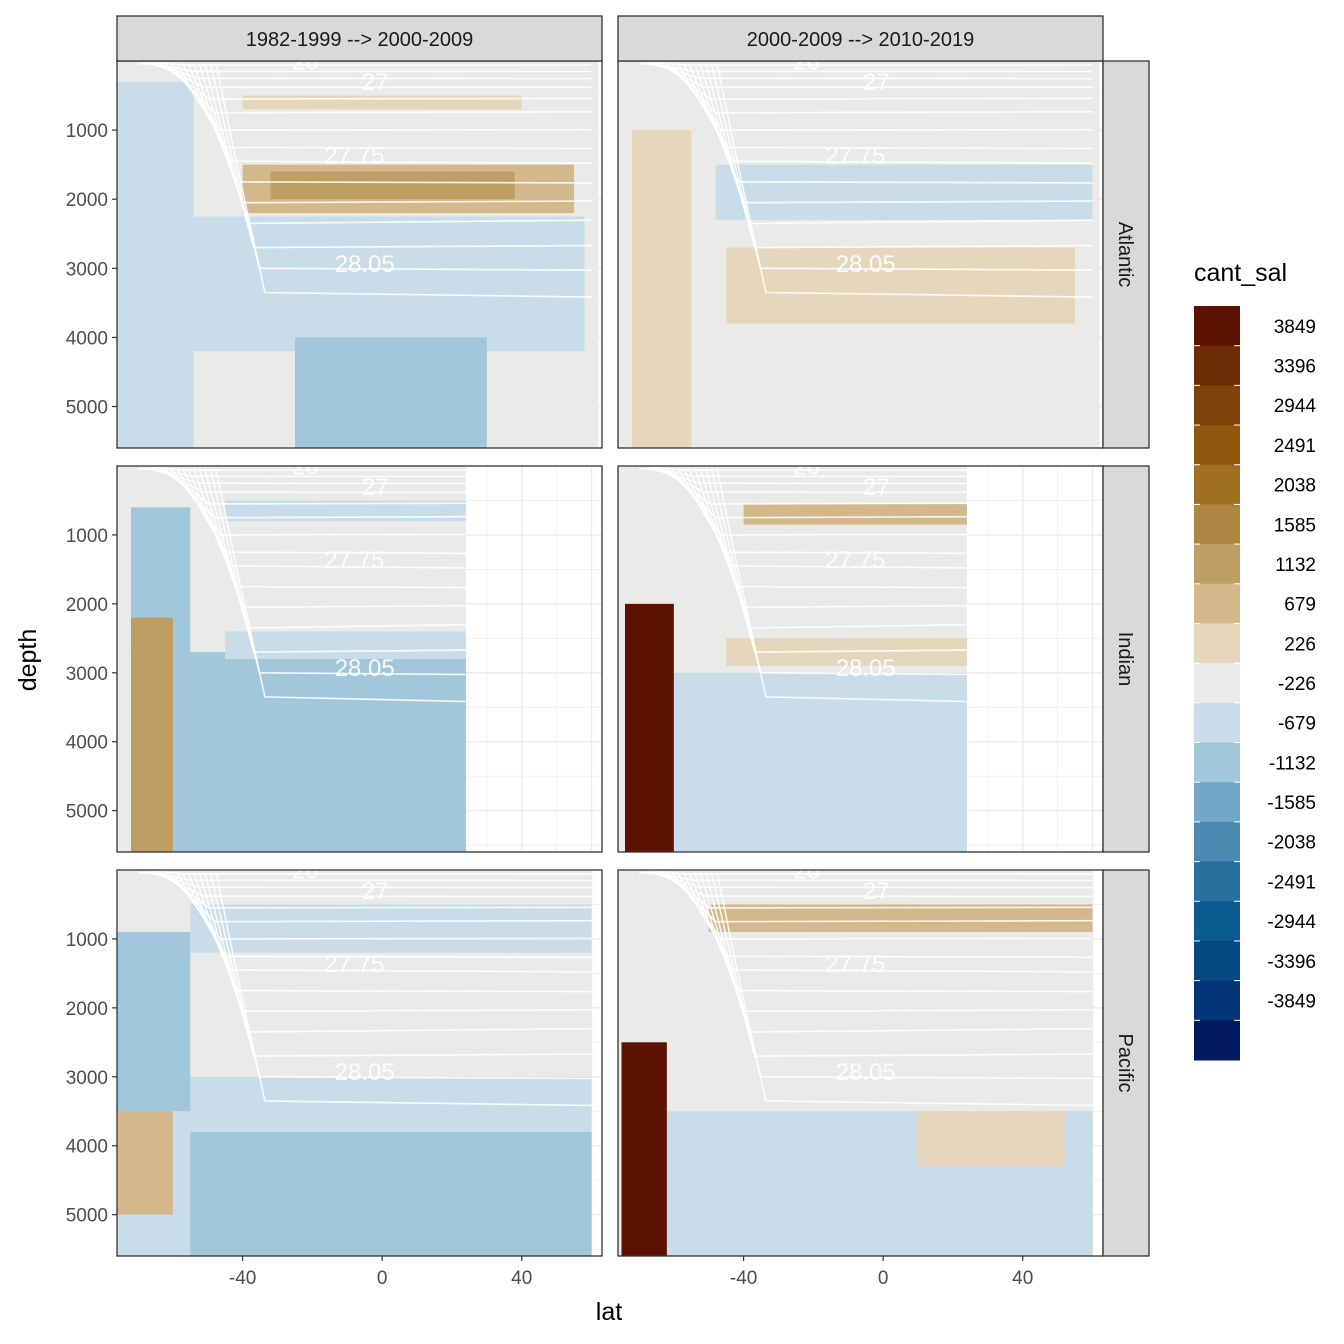  What do you see at coordinates (1291, 922) in the screenshot?
I see `legend-break-label: -2944` at bounding box center [1291, 922].